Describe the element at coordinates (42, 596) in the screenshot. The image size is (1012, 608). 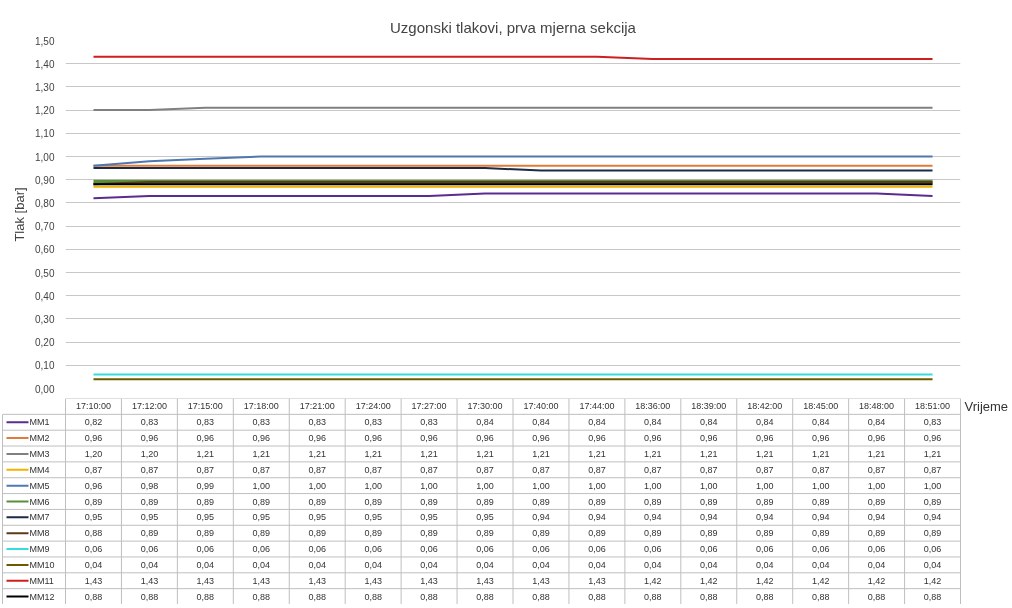
I see `legend-label: MM12` at that location.